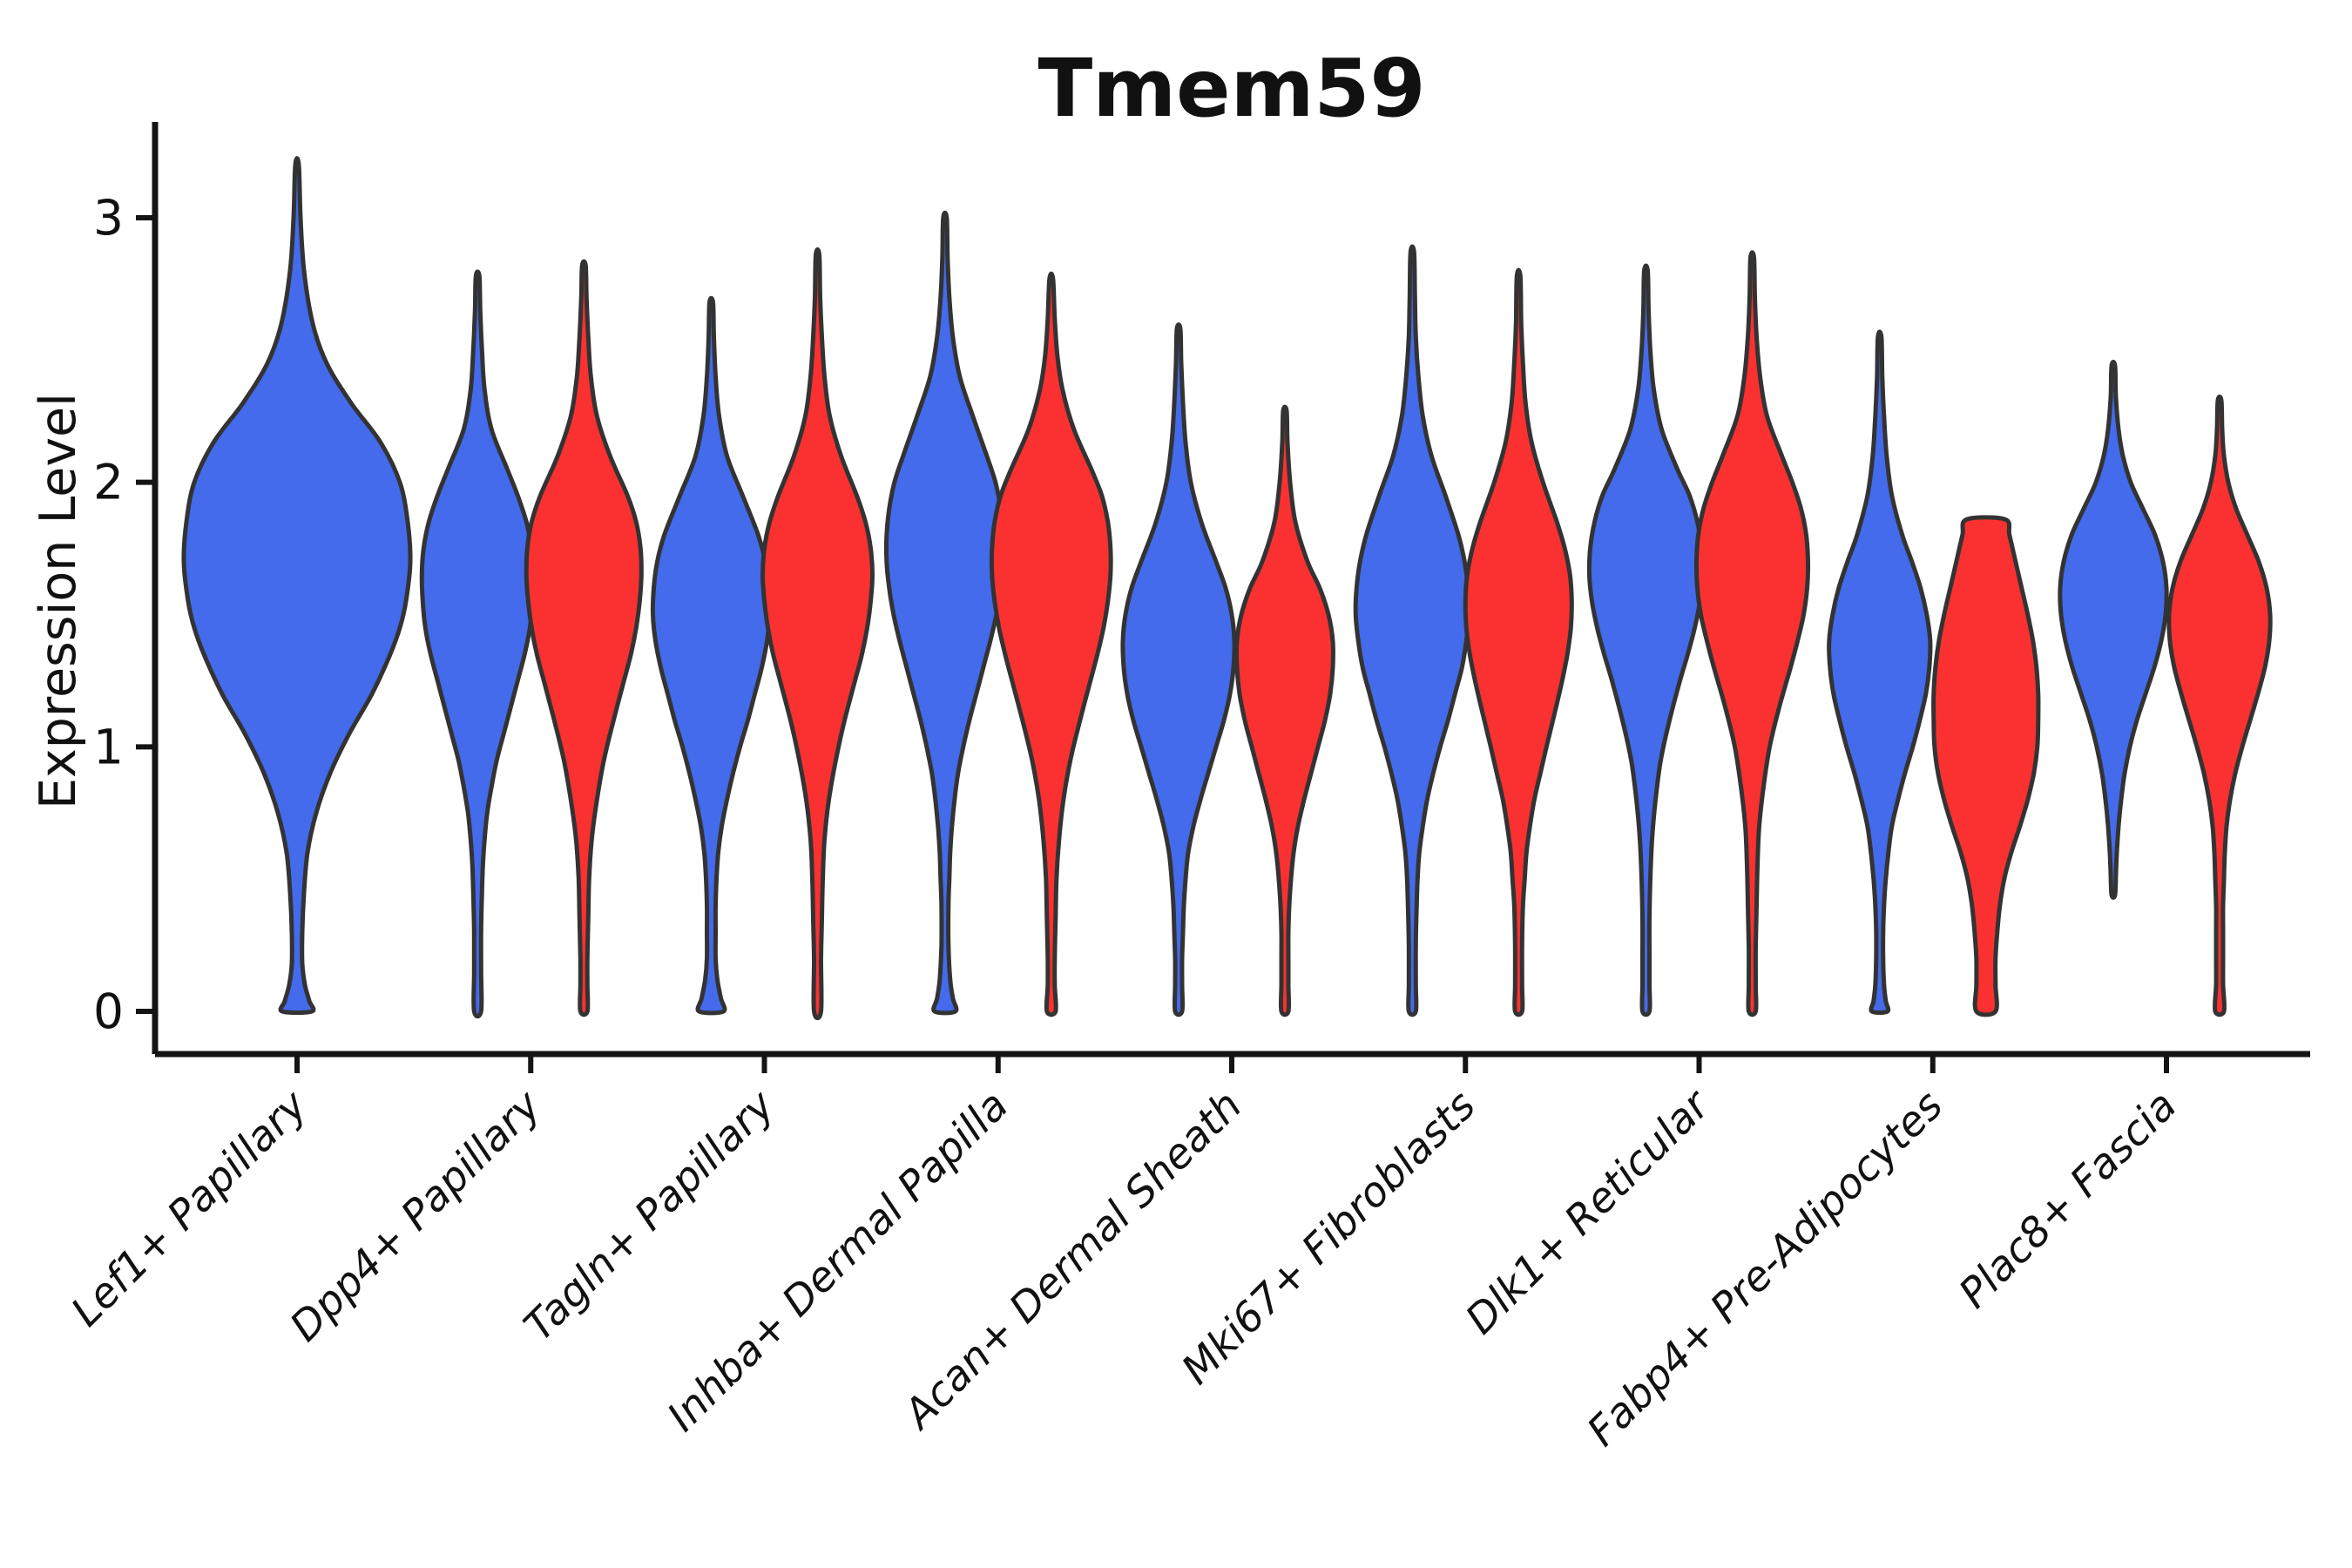 The width and height of the screenshot is (2352, 1568). What do you see at coordinates (1284, 710) in the screenshot?
I see `violin-4-red` at bounding box center [1284, 710].